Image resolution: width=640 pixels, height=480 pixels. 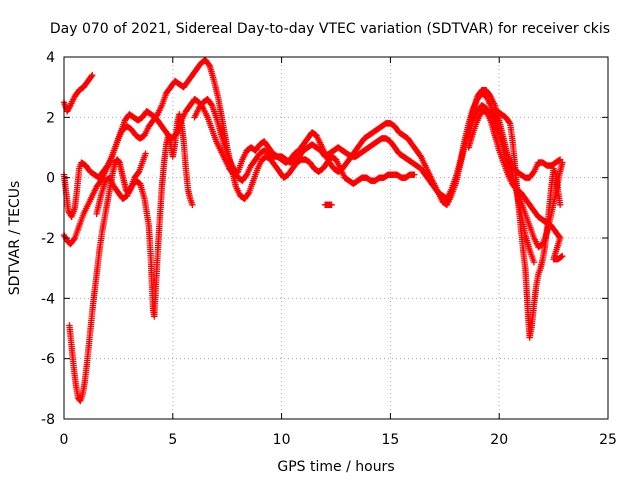 I want to click on x-tick-label: 10, so click(x=282, y=440).